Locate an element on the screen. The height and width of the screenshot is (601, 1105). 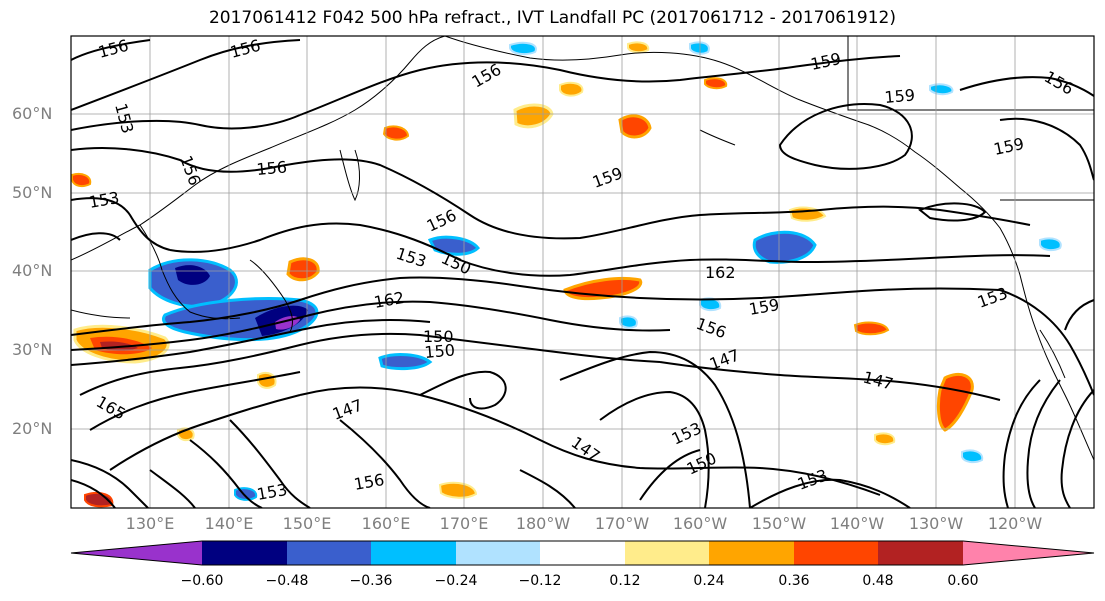
lat-label: 50°N is located at coordinates (32, 192).